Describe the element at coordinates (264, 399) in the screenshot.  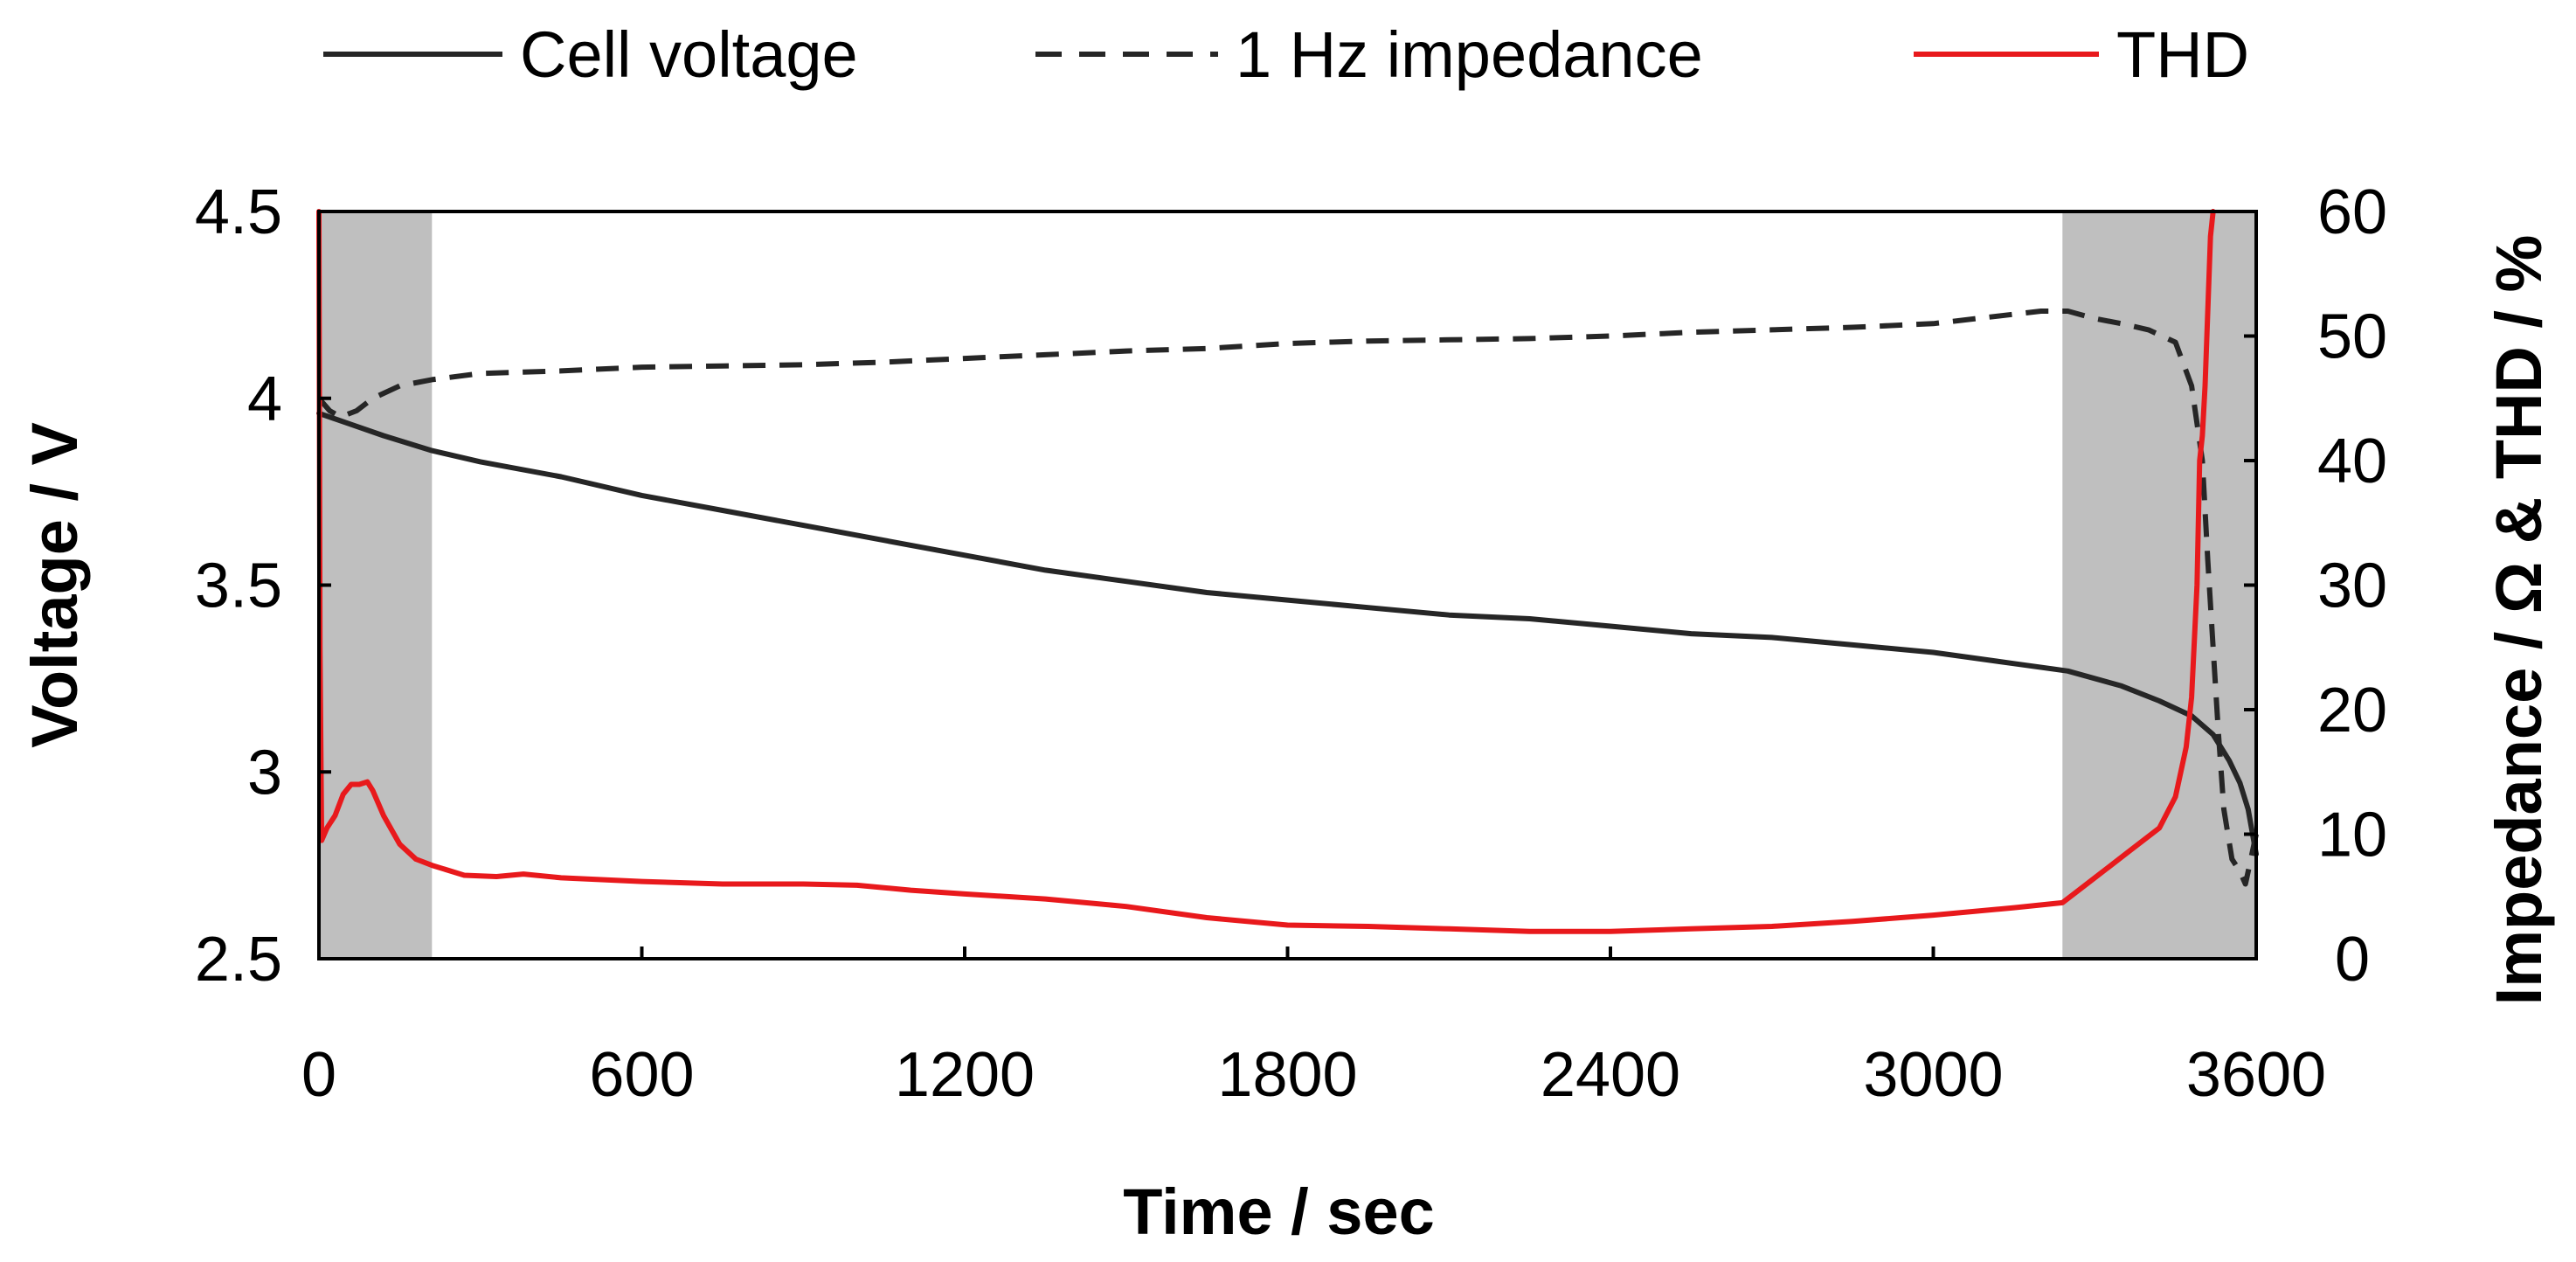
I see `y-tick-label: 4` at that location.